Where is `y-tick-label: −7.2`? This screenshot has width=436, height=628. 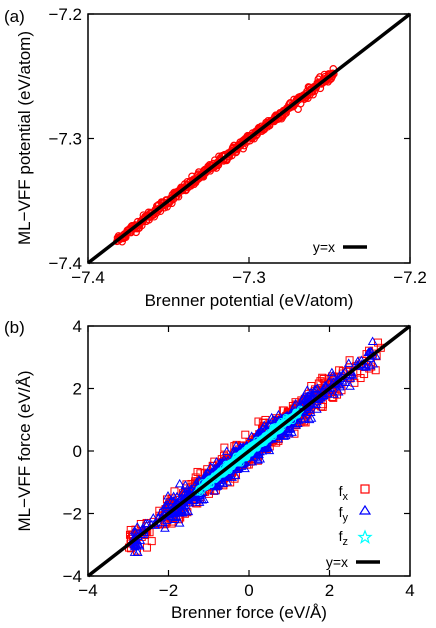
y-tick-label: −7.2 is located at coordinates (65, 14).